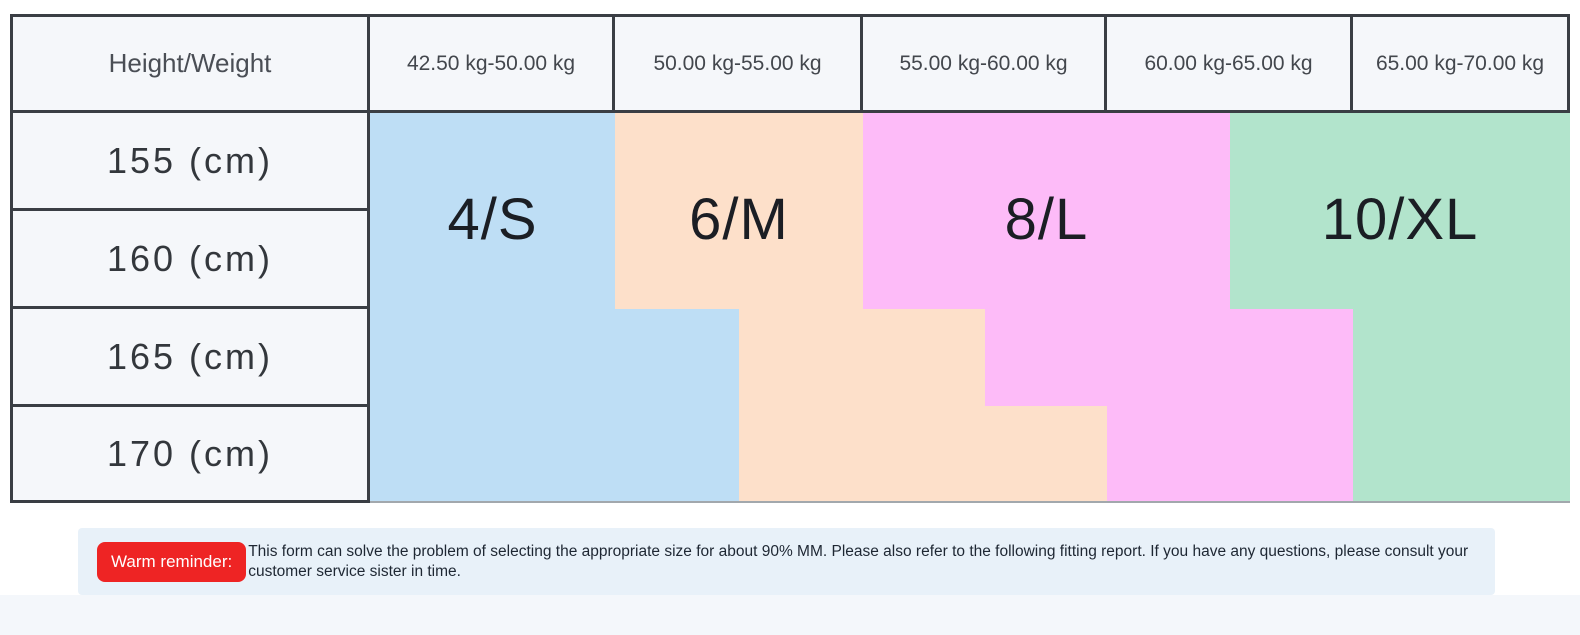 The image size is (1580, 635). I want to click on weight-header-cell: 50.00 kg-55.00 kg, so click(739, 65).